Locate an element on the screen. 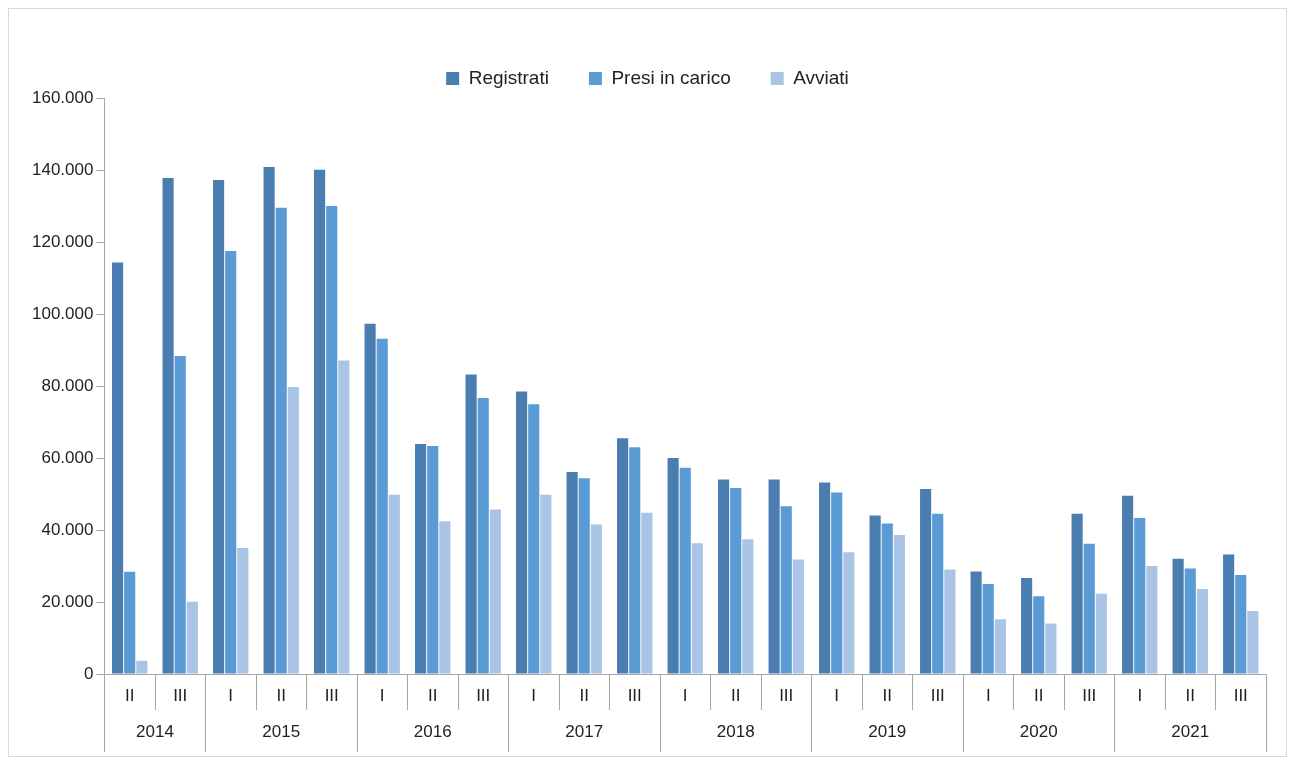  text: 2021 is located at coordinates (1190, 731).